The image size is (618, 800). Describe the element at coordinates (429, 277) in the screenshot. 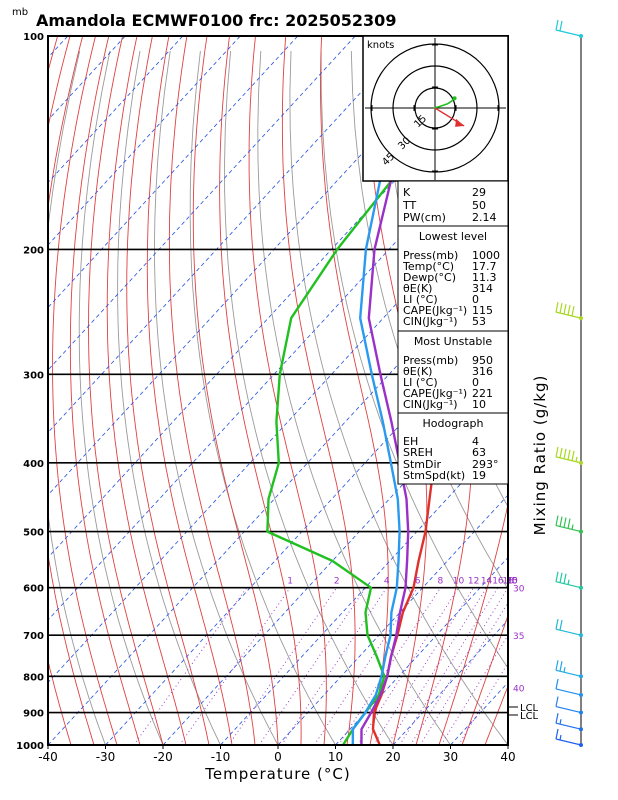

I see `lowest-row-2-label: Dewp(°C)` at that location.